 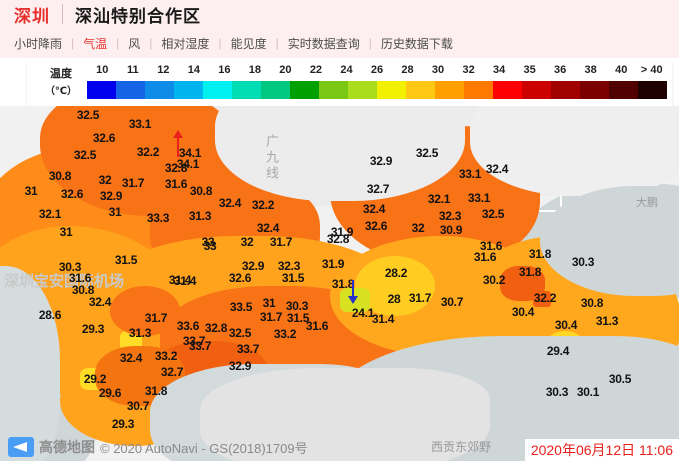 I want to click on brand-logo: 深圳, so click(x=32, y=16).